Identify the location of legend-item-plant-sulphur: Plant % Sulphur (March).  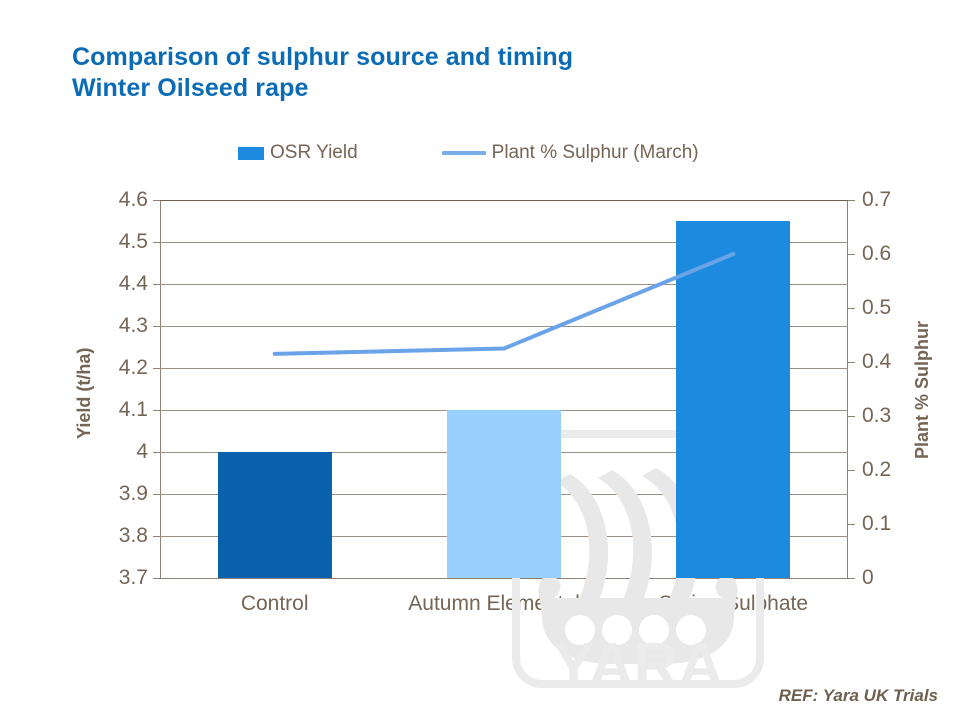
(570, 153).